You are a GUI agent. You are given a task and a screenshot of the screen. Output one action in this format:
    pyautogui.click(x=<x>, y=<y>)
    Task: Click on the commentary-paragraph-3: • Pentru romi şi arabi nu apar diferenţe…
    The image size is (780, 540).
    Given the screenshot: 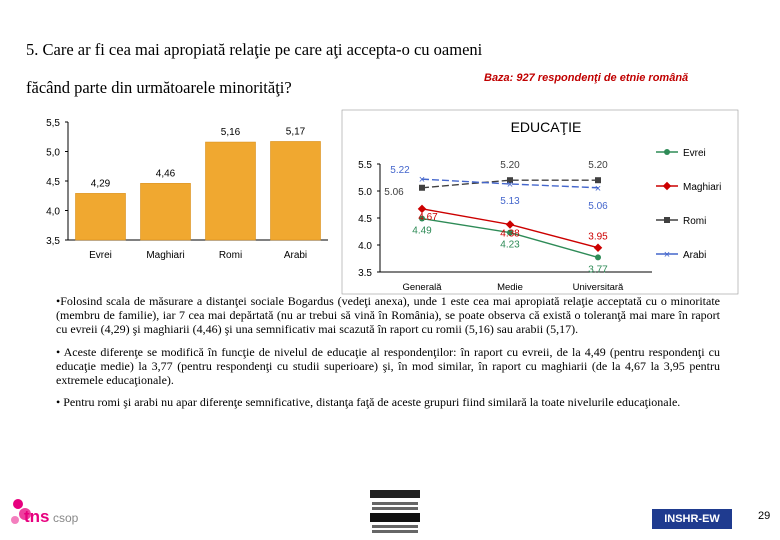 What is the action you would take?
    pyautogui.click(x=368, y=402)
    